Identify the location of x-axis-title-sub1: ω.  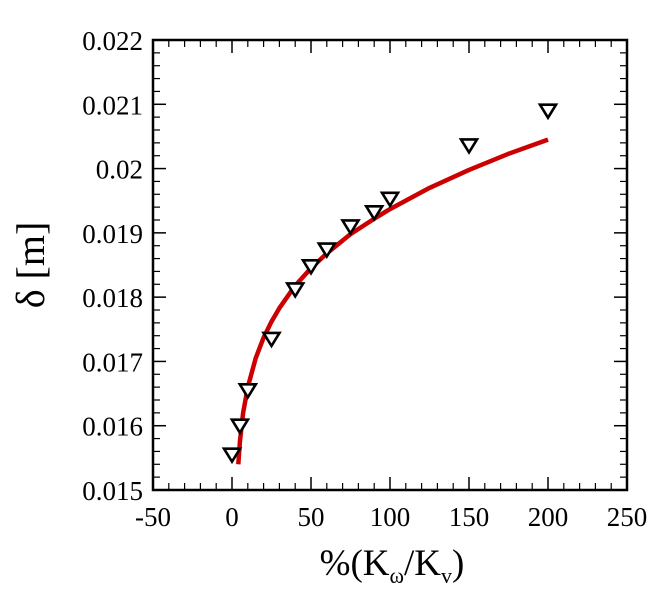
(397, 575).